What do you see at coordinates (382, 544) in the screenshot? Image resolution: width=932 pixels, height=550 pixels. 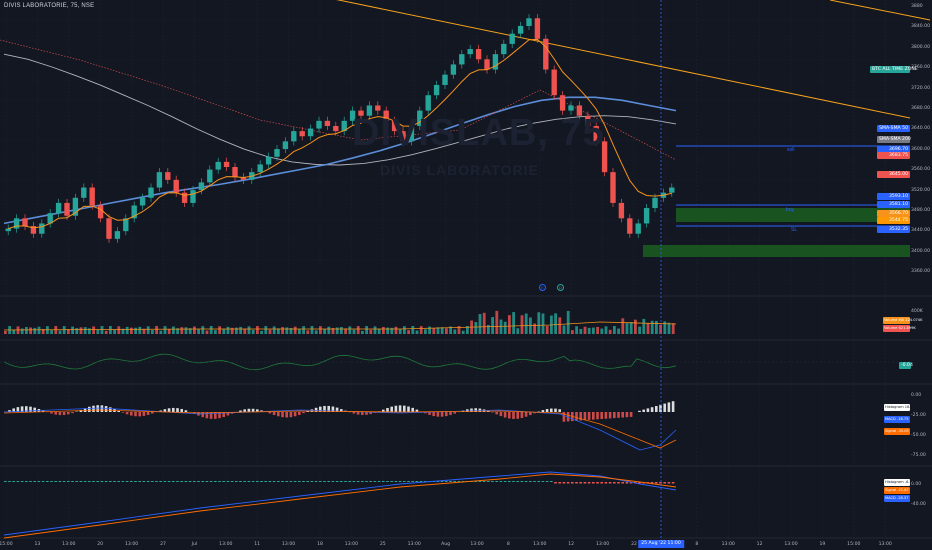 I see `time-axis-label: 25` at bounding box center [382, 544].